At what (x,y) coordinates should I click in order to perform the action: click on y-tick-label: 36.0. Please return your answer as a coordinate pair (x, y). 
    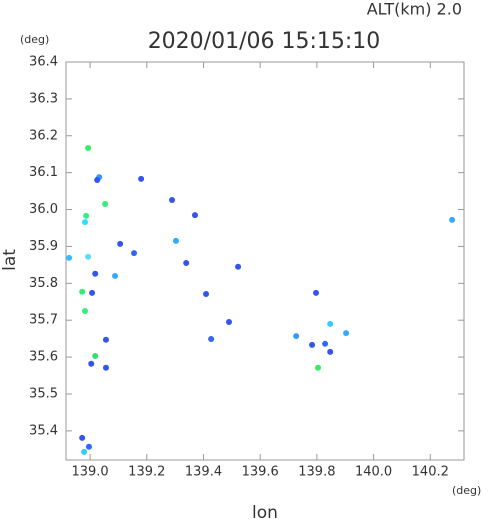
    Looking at the image, I should click on (43, 209).